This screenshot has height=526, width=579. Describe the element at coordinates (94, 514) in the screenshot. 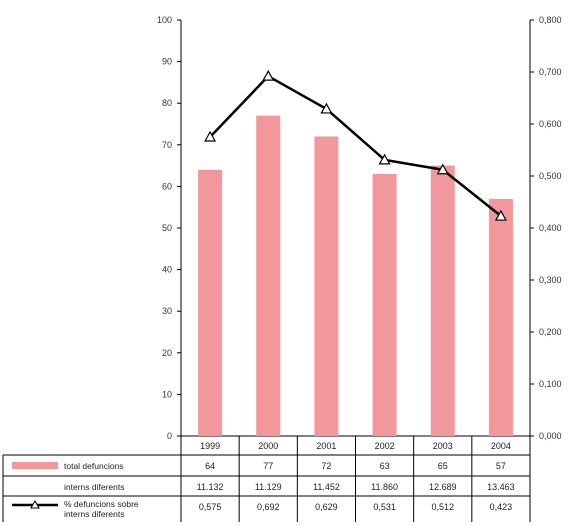

I see `legend-label-line-part: interns diferents` at that location.